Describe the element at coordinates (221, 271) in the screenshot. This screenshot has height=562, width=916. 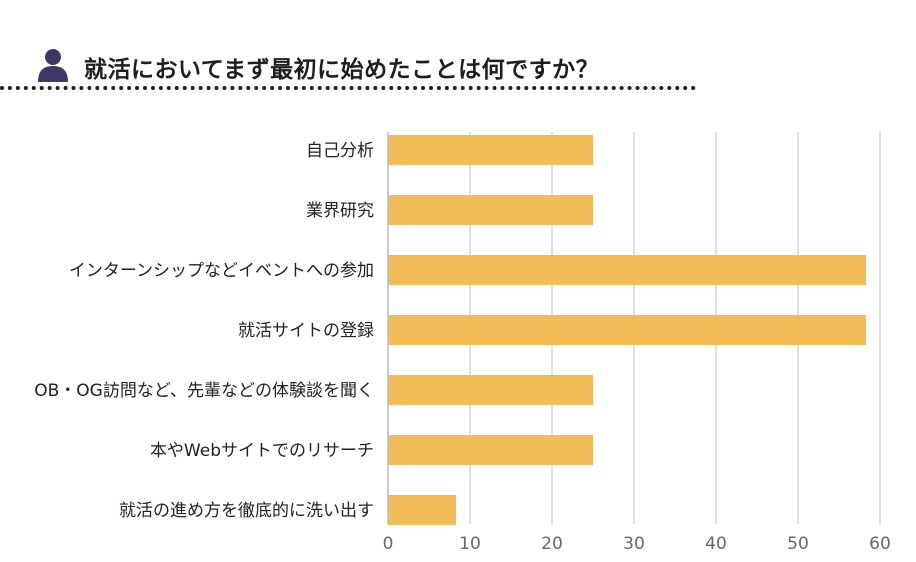
I see `category-label: インターンシップなどイベントへの参加` at that location.